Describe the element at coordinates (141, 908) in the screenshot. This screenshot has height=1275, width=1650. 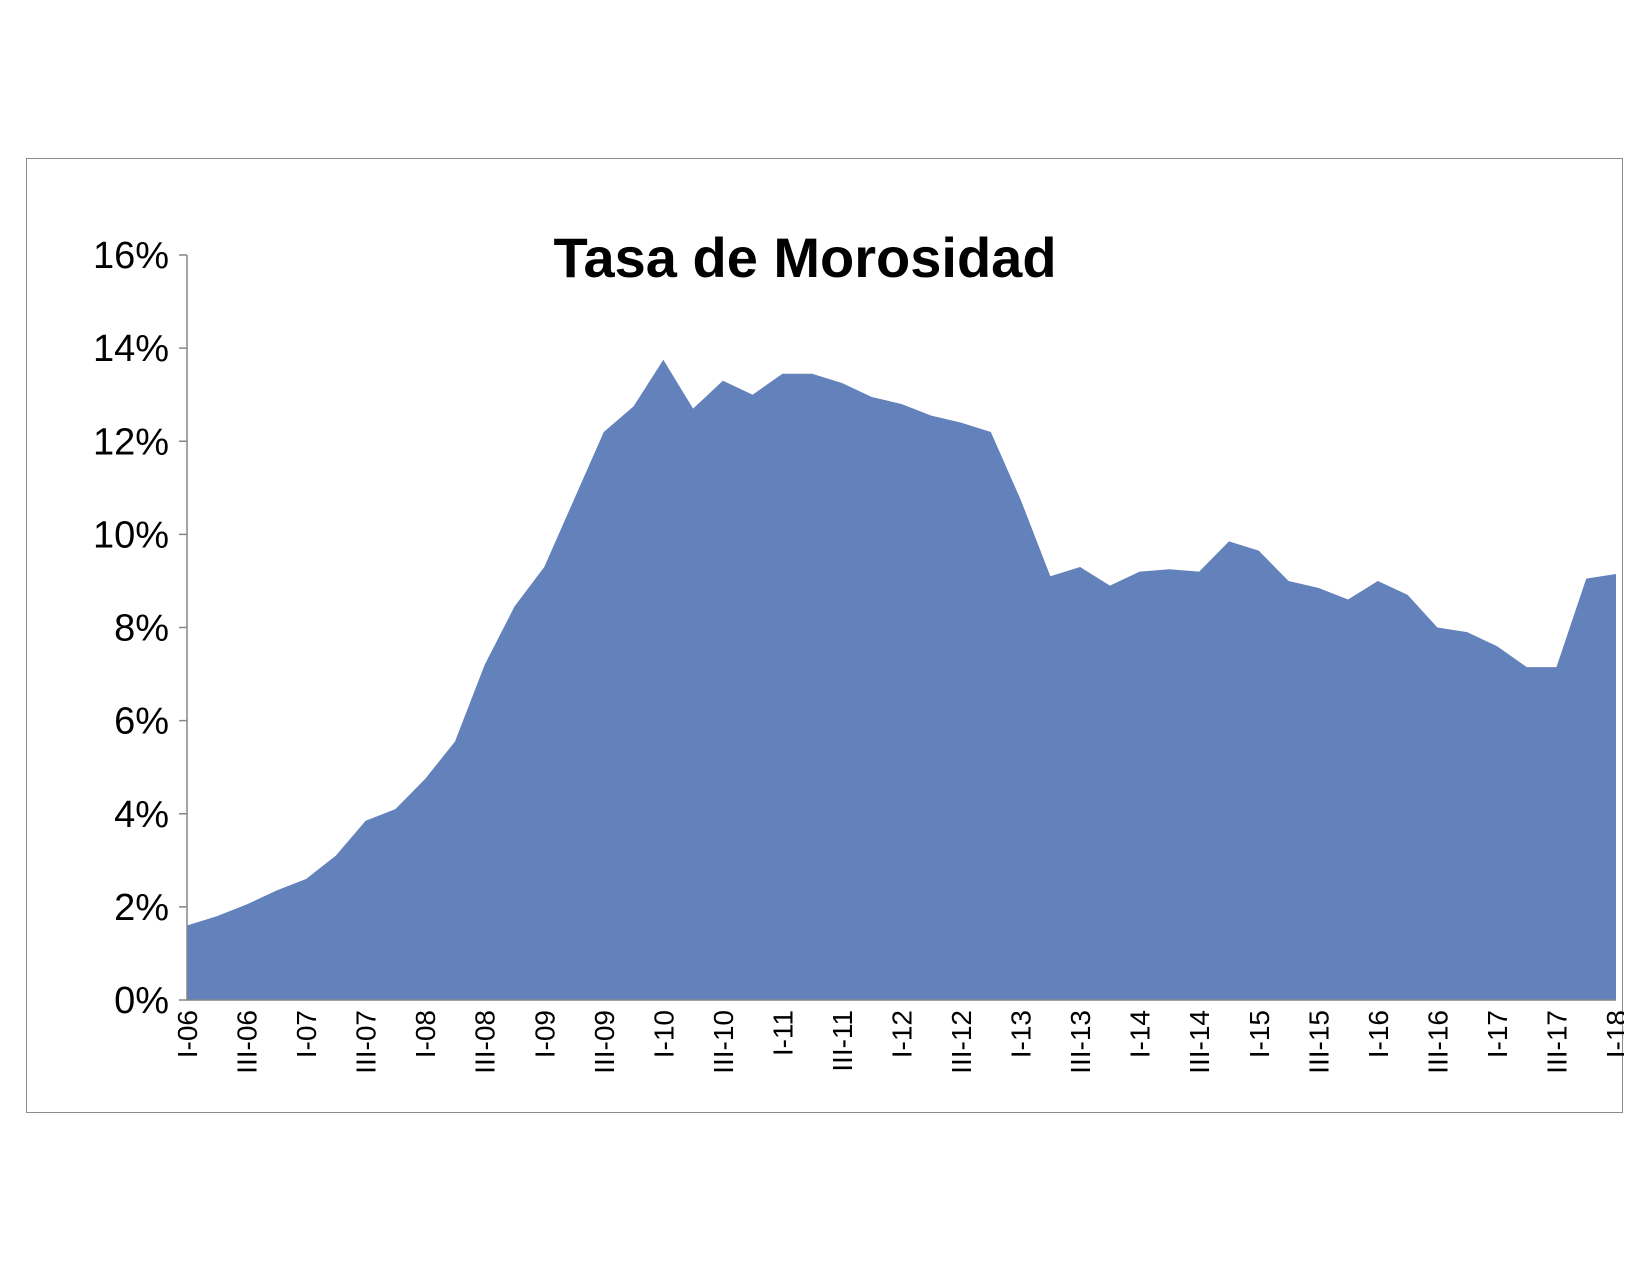
I see `y-tick-label: 2%` at that location.